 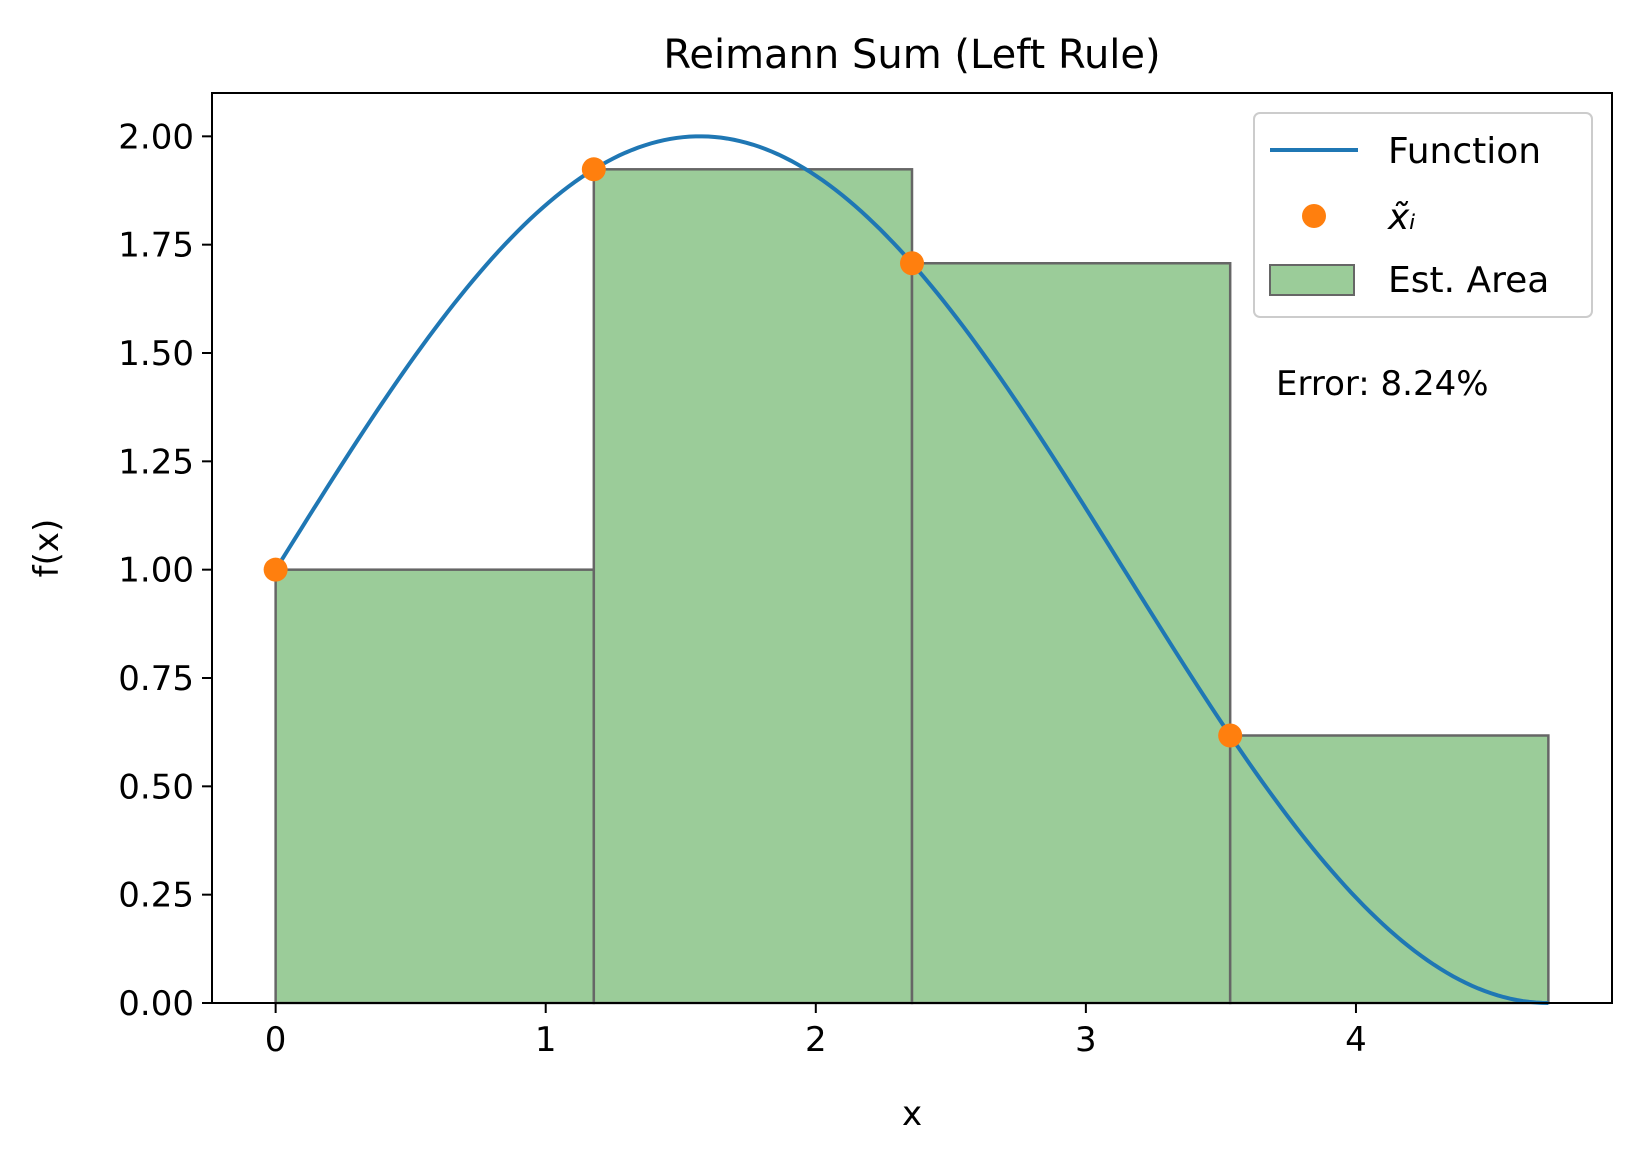 I want to click on x-tick-label: 2, so click(x=816, y=1040).